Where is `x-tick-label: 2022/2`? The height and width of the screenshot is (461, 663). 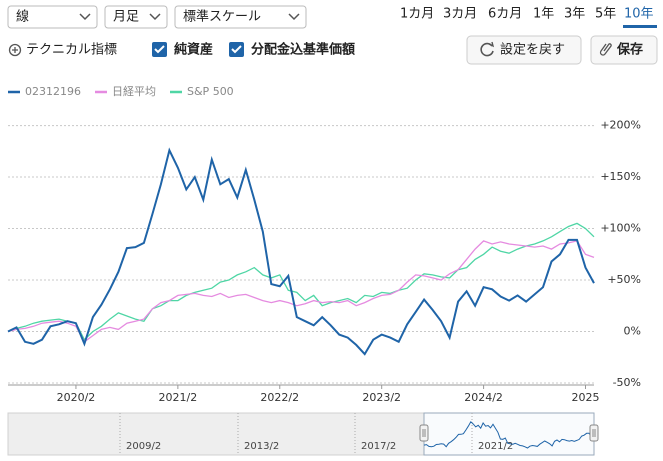 x-tick-label: 2022/2 is located at coordinates (279, 397).